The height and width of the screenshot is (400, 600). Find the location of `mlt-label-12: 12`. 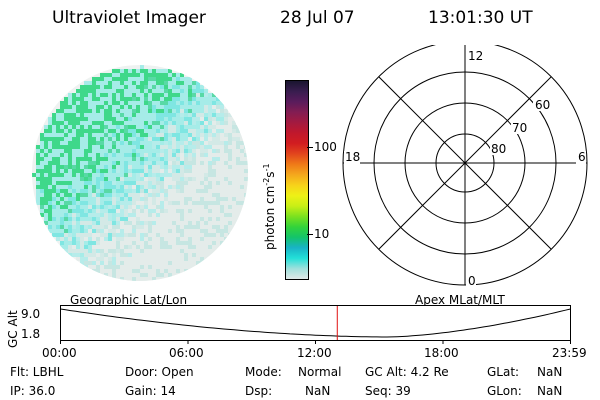

mlt-label-12: 12 is located at coordinates (475, 56).